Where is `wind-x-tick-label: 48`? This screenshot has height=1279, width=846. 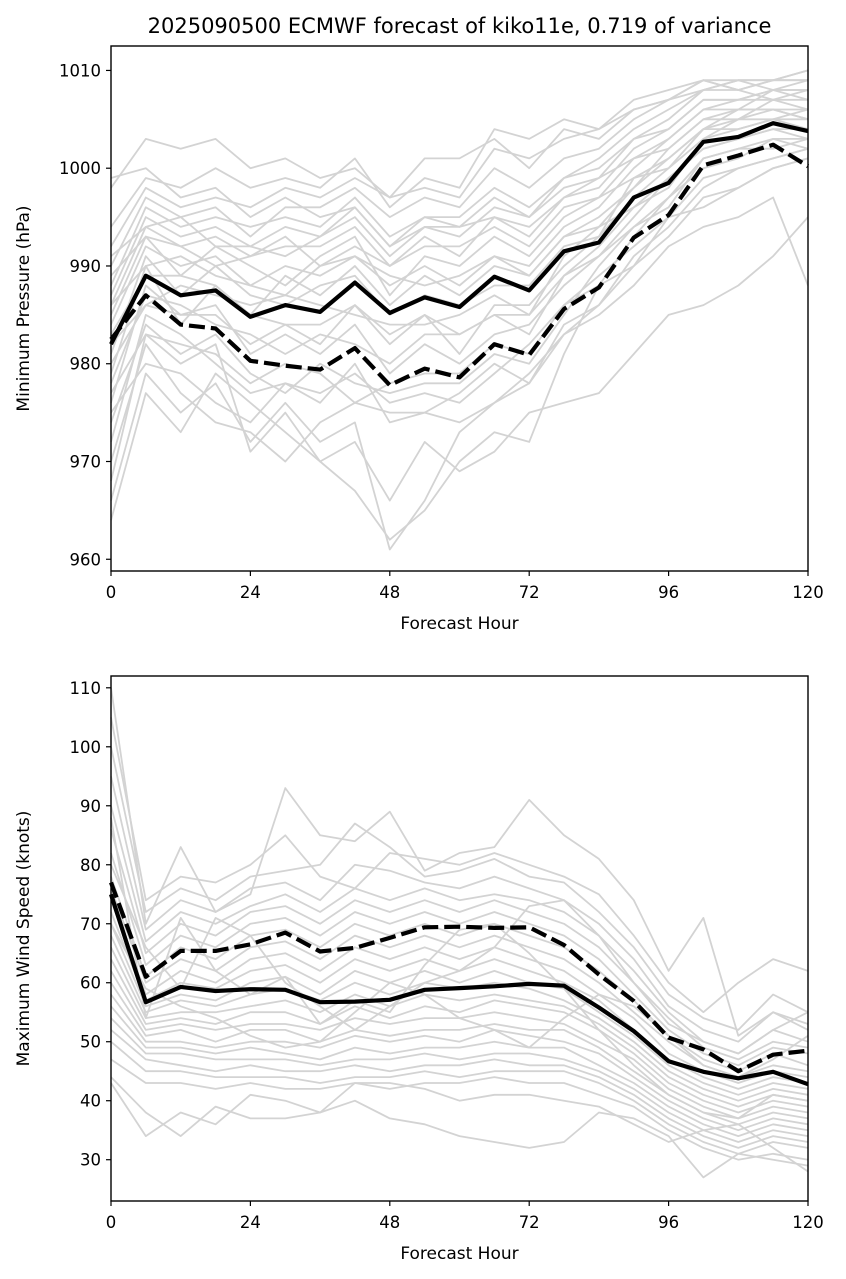
wind-x-tick-label: 48 is located at coordinates (389, 1222).